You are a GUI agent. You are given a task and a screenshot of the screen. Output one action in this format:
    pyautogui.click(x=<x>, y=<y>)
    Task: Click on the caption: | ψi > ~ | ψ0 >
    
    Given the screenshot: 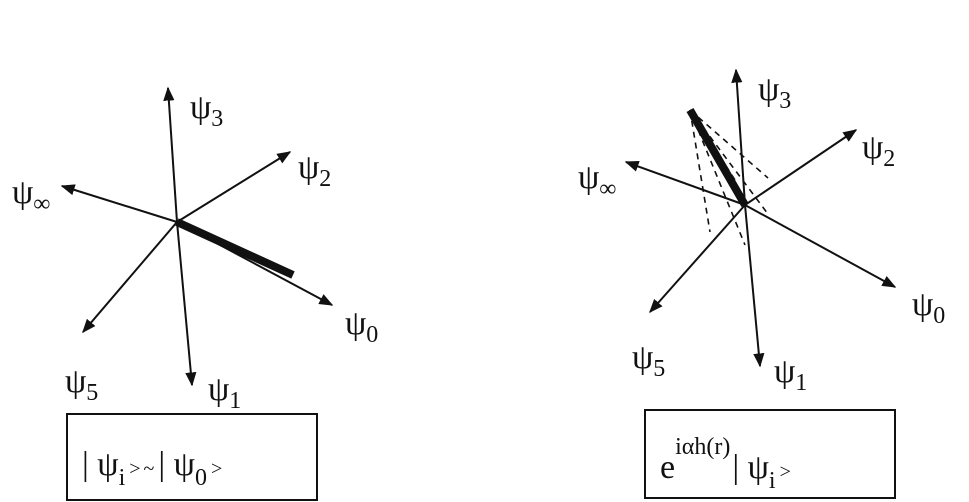 What is the action you would take?
    pyautogui.click(x=152, y=468)
    